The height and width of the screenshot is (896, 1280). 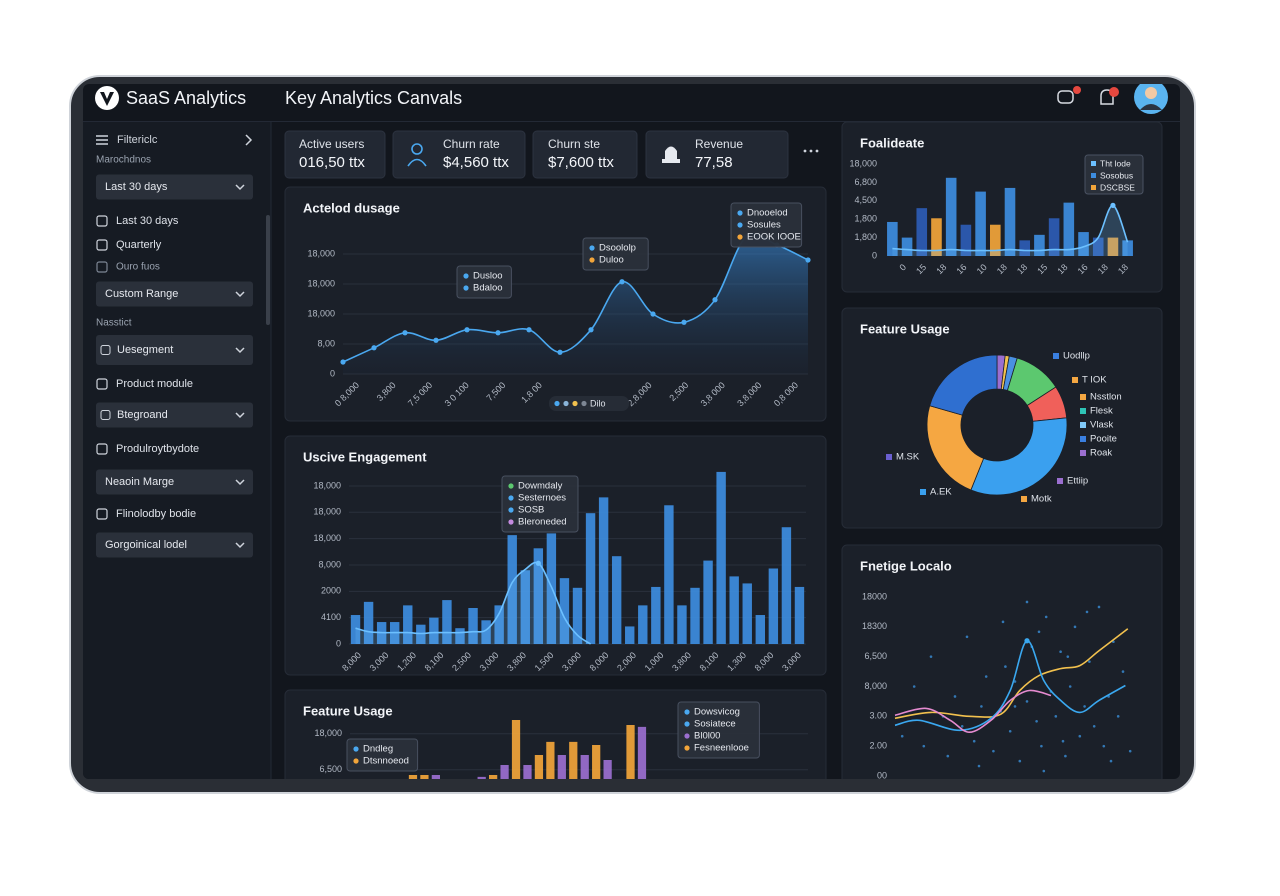 I want to click on scatter-line, so click(x=973, y=711).